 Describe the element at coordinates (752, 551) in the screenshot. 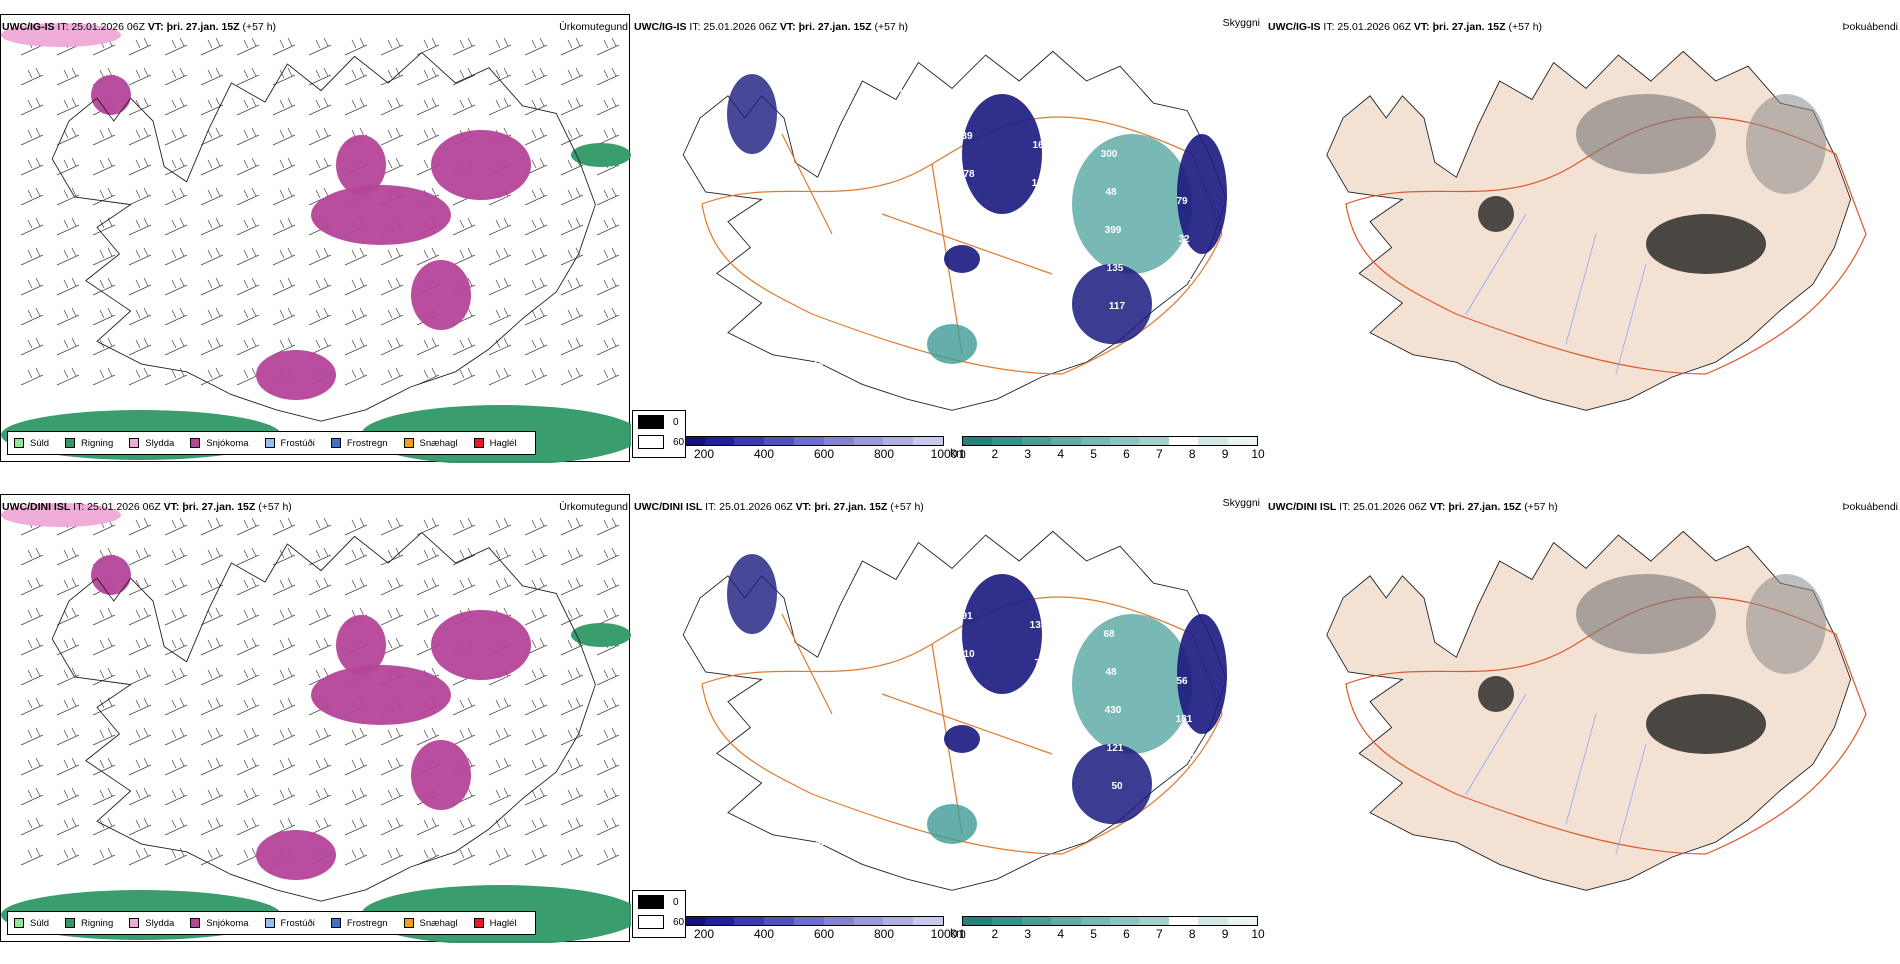

I see `cloud-base-label: 63` at that location.